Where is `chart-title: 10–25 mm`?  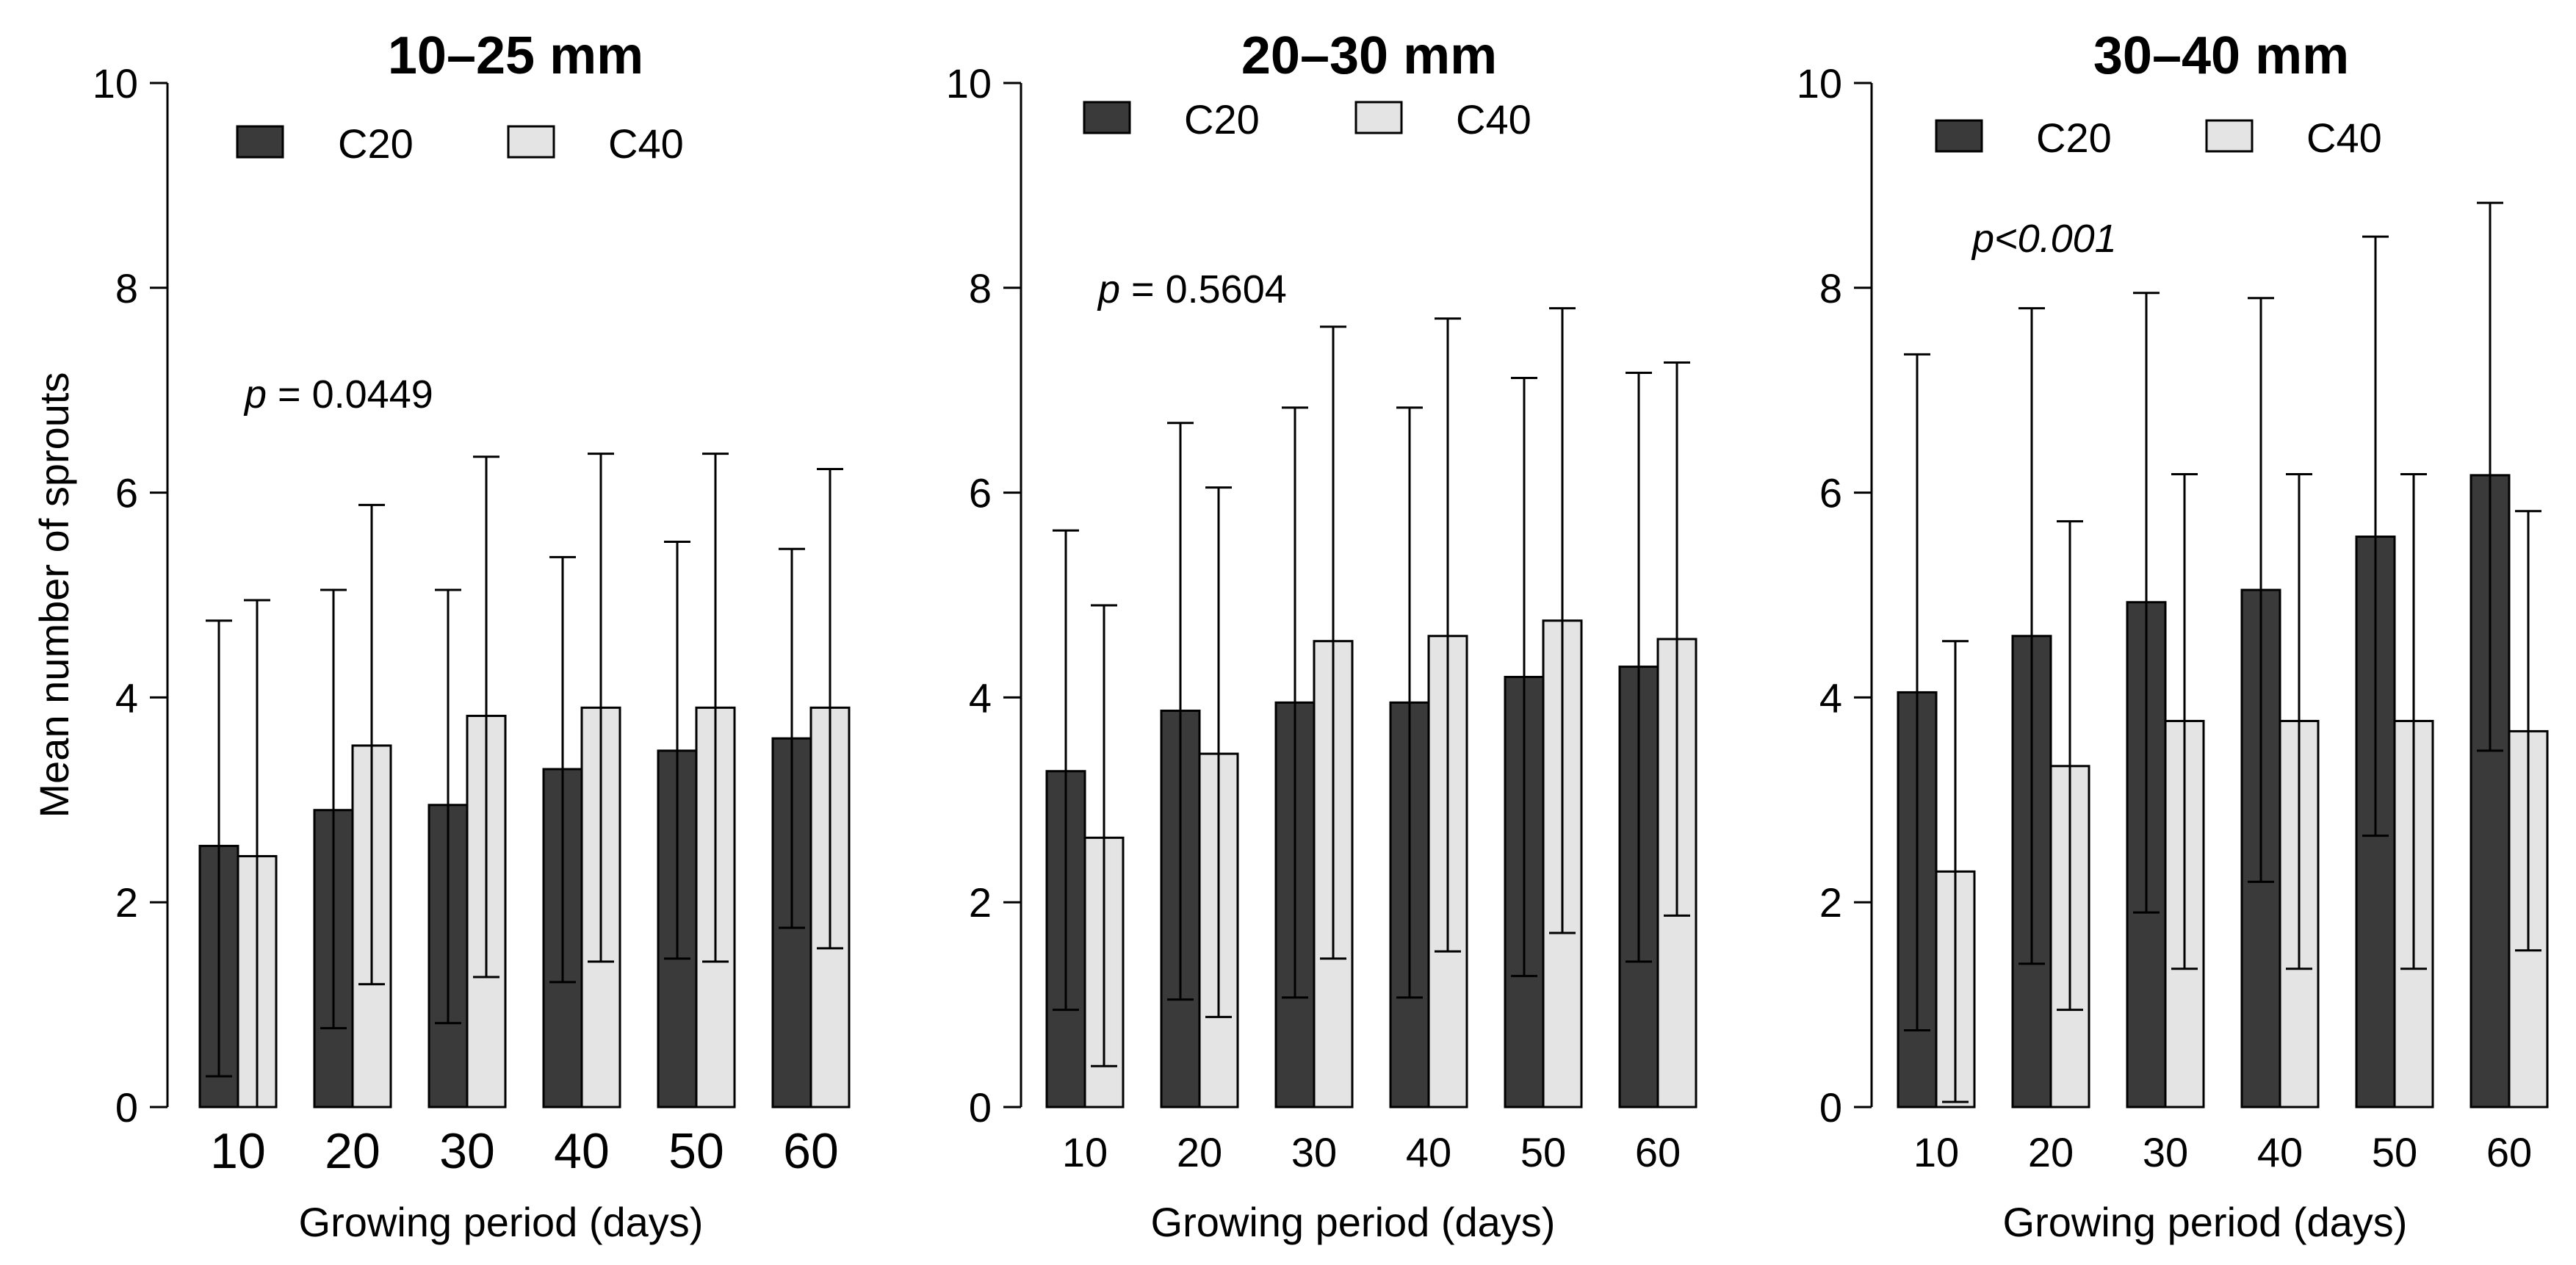 chart-title: 10–25 mm is located at coordinates (515, 55).